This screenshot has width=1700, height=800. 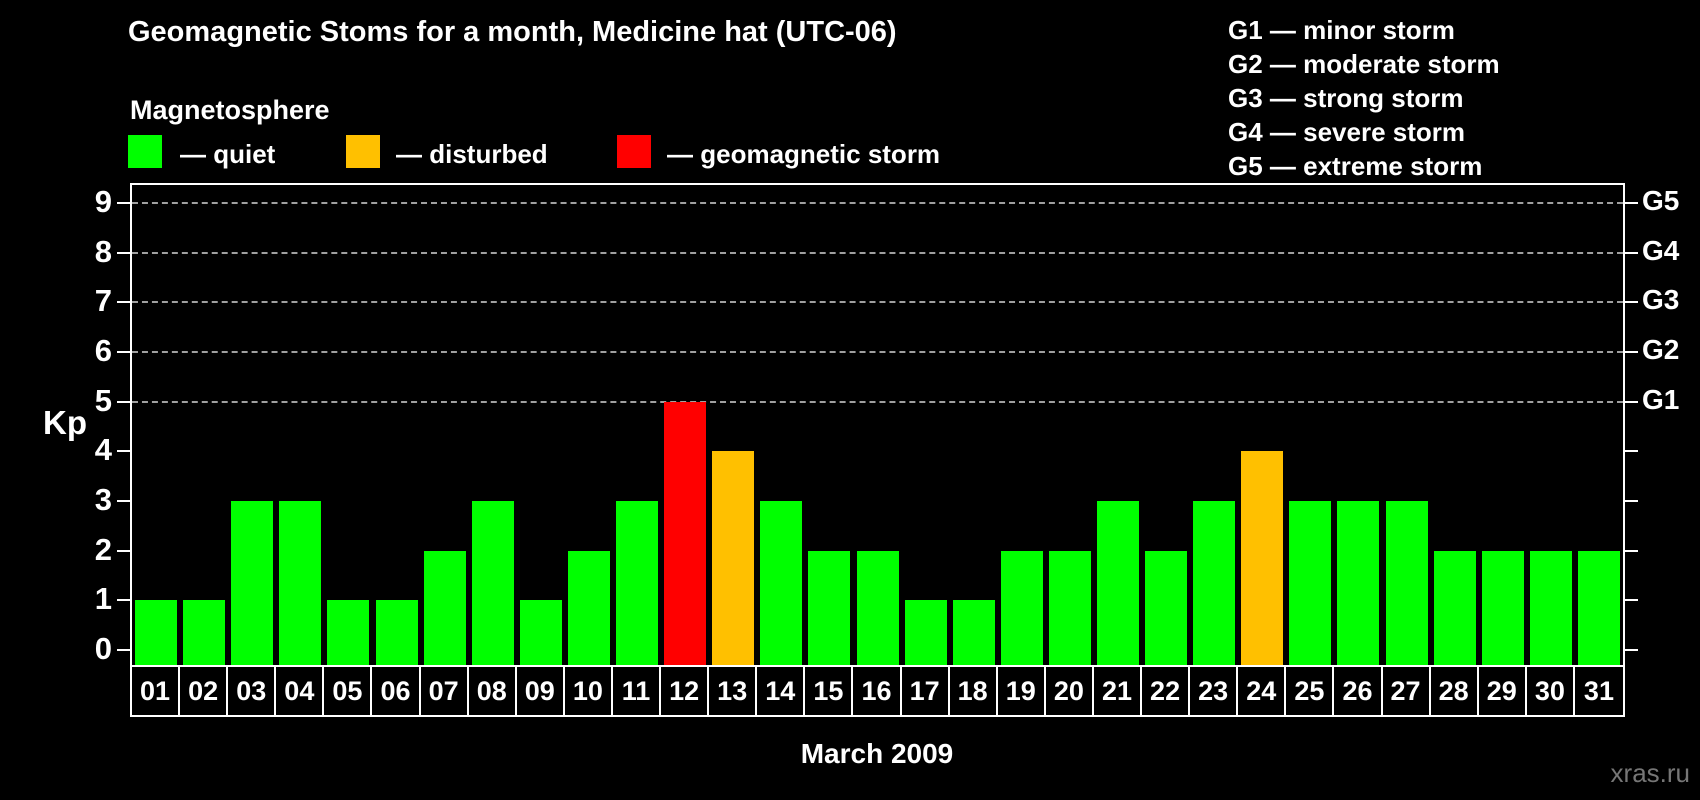 What do you see at coordinates (540, 632) in the screenshot?
I see `kp-bar-day09` at bounding box center [540, 632].